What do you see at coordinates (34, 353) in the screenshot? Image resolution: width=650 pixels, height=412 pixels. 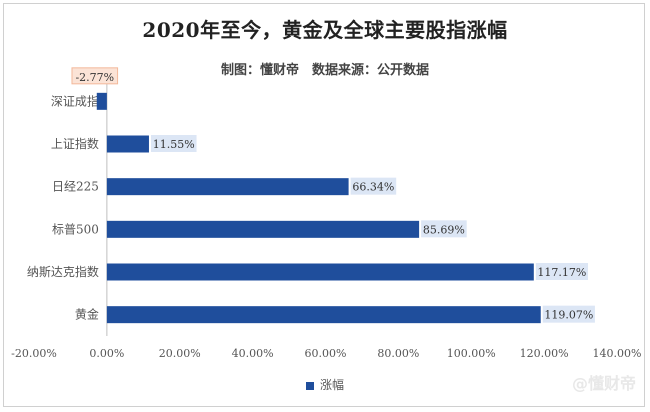 I see `x-tick-label: -20.00%` at bounding box center [34, 353].